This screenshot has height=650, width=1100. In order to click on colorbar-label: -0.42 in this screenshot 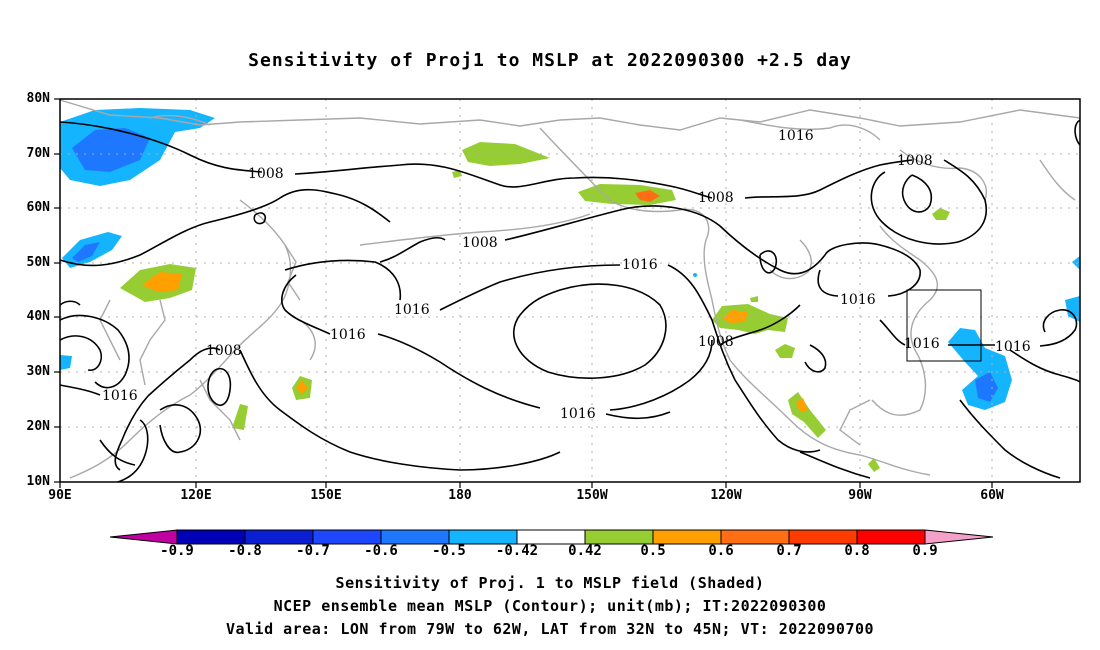, I will do `click(517, 551)`.